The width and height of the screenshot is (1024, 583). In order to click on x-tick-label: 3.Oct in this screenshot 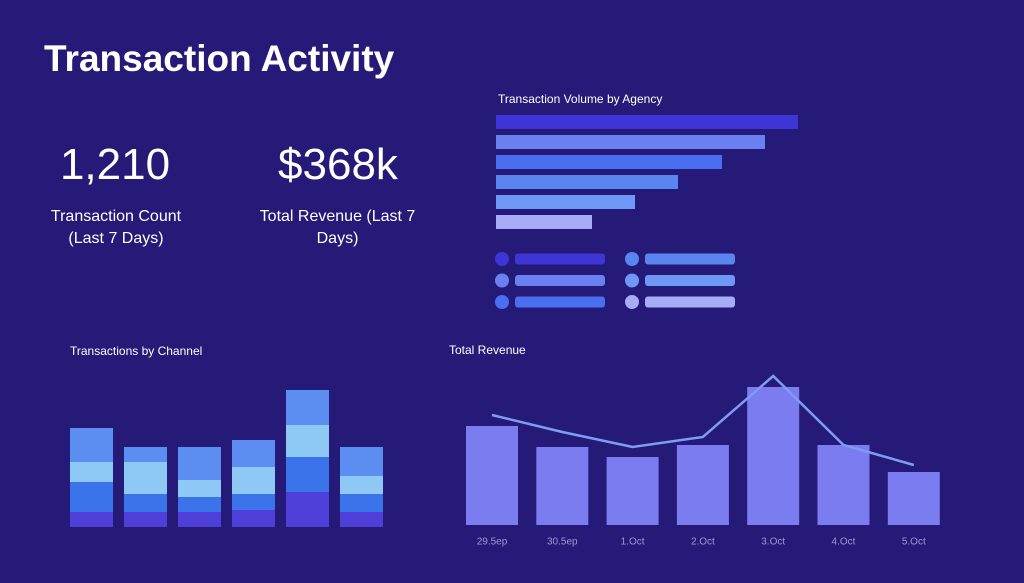, I will do `click(773, 542)`.